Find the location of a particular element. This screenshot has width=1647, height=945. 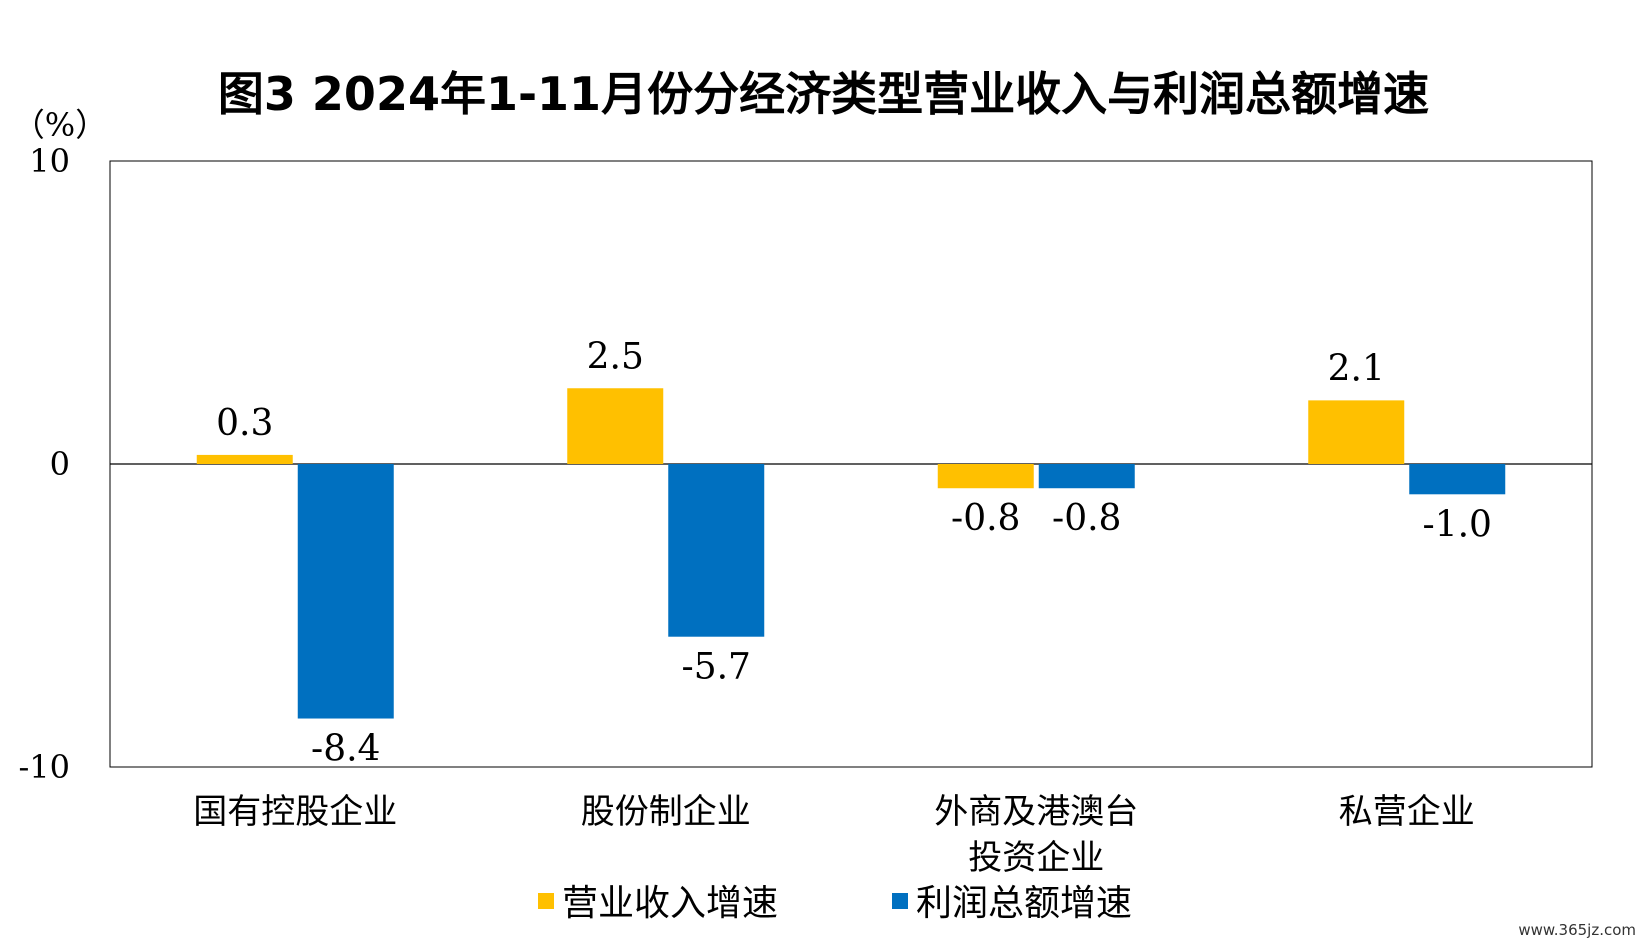

category-label: 外商及港澳台 is located at coordinates (1036, 812).